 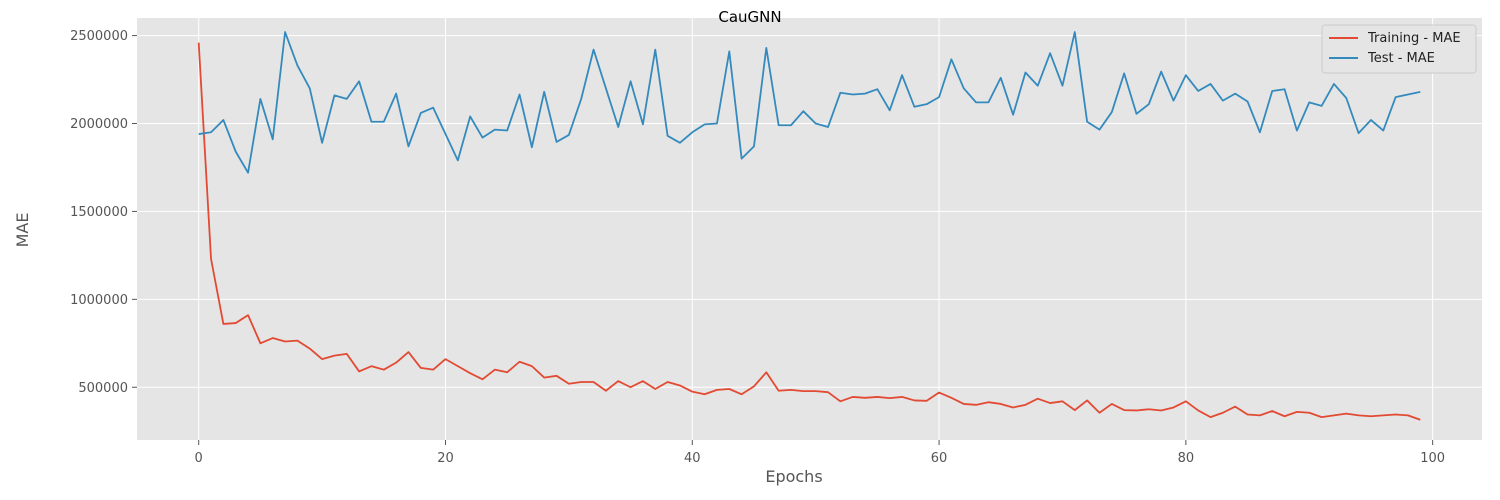 What do you see at coordinates (99, 124) in the screenshot?
I see `y-tick-label: 2000000` at bounding box center [99, 124].